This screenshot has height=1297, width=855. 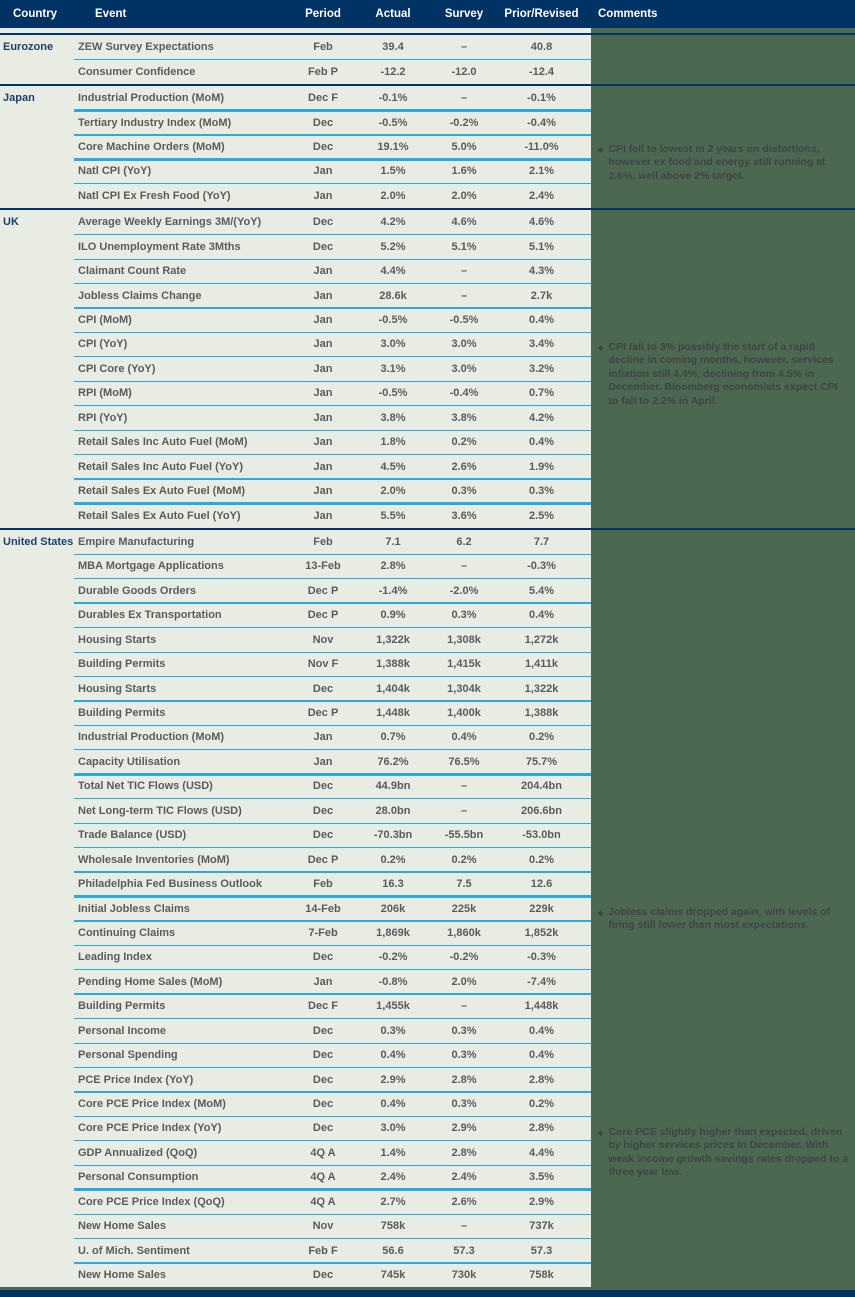 What do you see at coordinates (541, 246) in the screenshot?
I see `prior-revised-cell: 5.1%` at bounding box center [541, 246].